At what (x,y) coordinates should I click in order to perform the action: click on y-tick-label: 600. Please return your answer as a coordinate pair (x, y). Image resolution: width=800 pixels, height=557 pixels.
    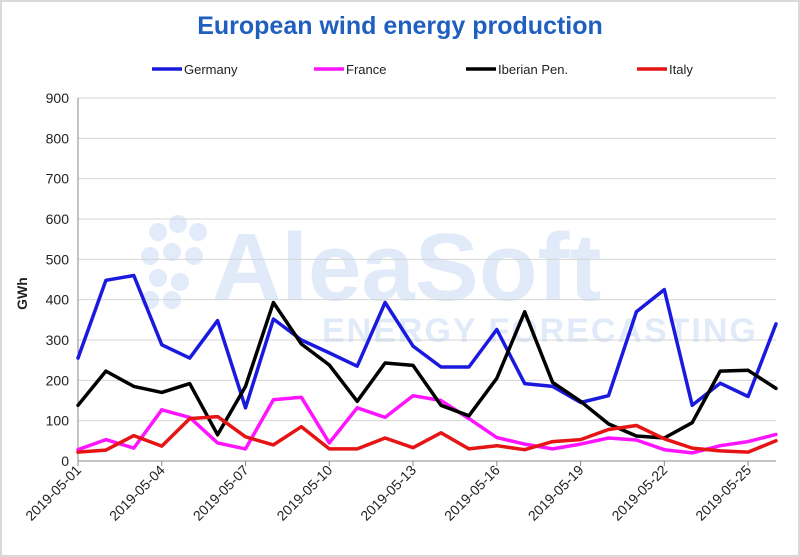
    Looking at the image, I should click on (58, 219).